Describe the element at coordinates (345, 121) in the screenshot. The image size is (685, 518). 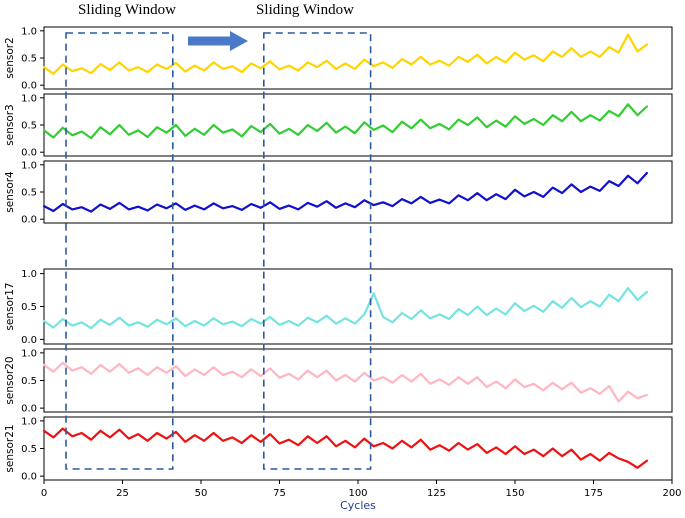
I see `series-line-sensor3` at that location.